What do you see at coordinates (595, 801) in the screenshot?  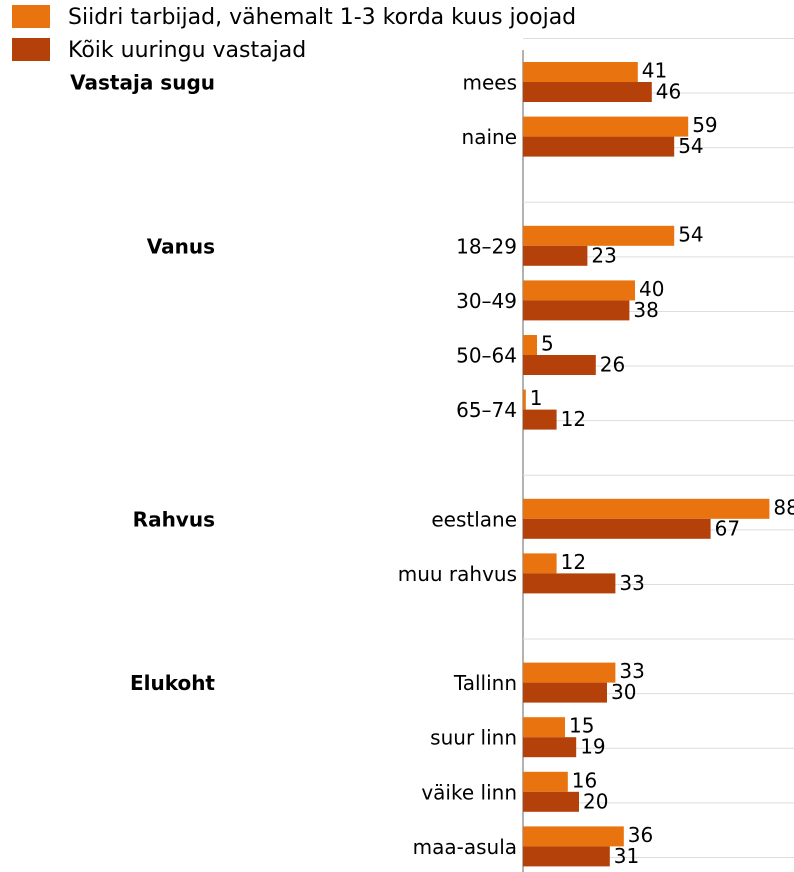 I see `value-label: 20` at bounding box center [595, 801].